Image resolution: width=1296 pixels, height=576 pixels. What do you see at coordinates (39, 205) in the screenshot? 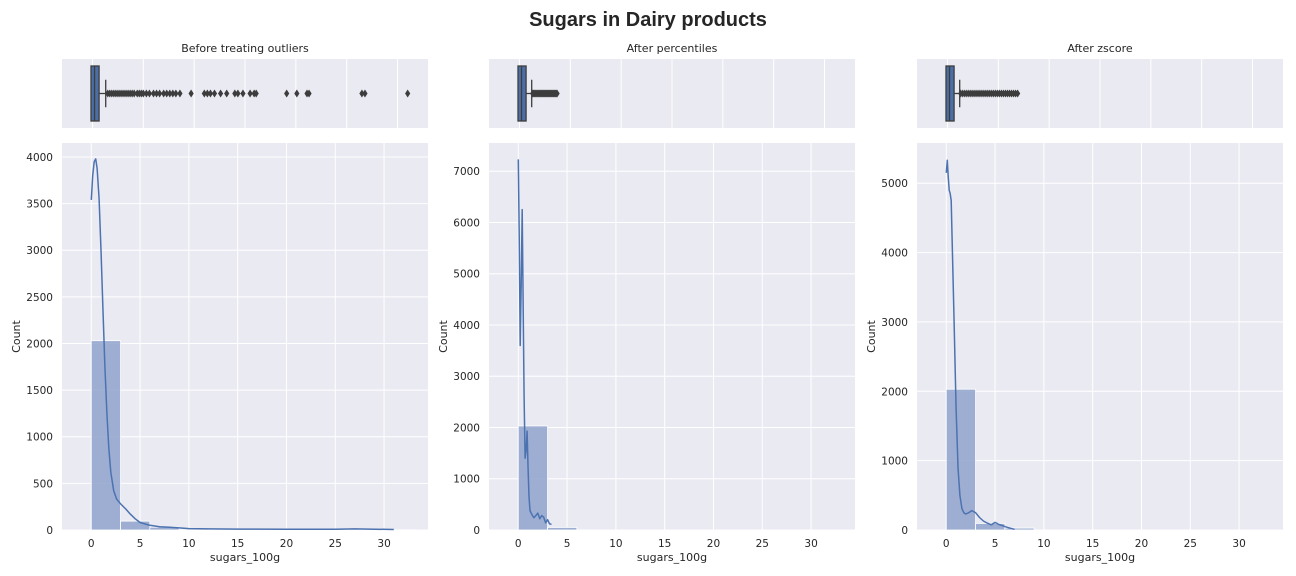
I see `y-tick-label: 3500` at bounding box center [39, 205].